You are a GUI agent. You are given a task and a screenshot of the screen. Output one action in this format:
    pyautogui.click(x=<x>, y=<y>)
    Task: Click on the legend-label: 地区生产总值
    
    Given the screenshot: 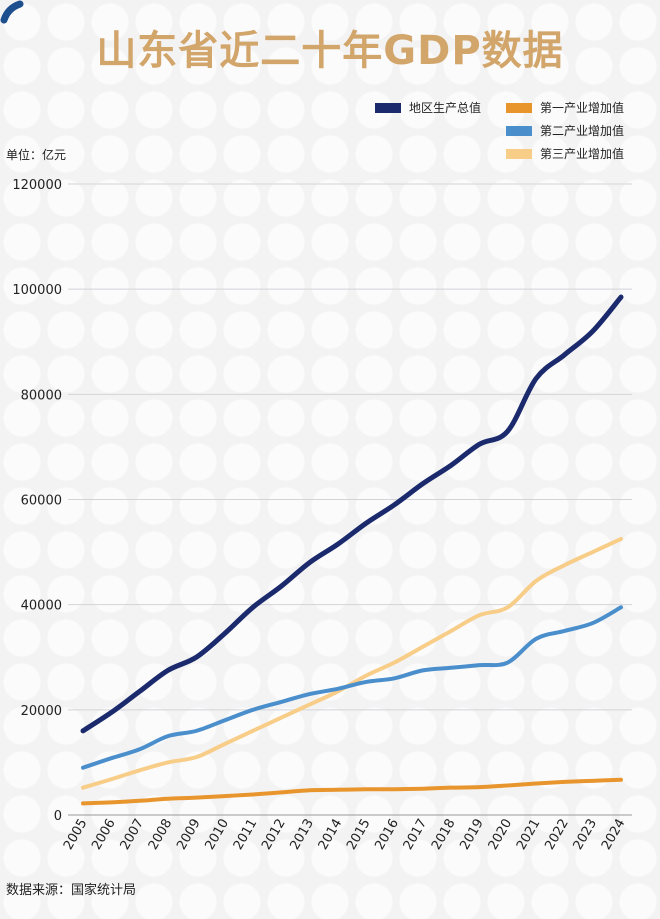 What is the action you would take?
    pyautogui.click(x=445, y=108)
    